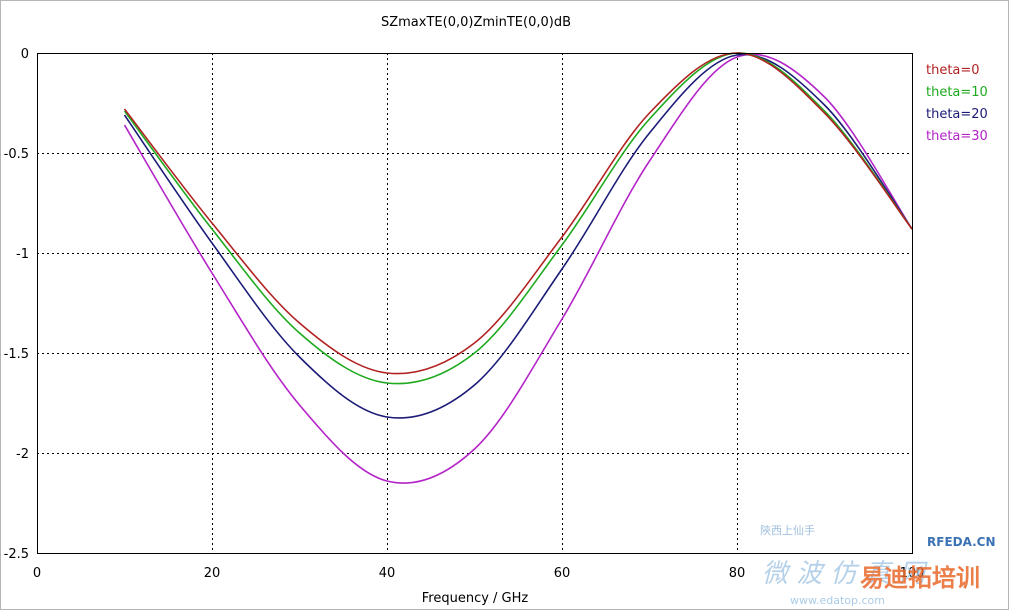 The image size is (1009, 610). Describe the element at coordinates (787, 530) in the screenshot. I see `watermark-line1: 陝西上仙手` at that location.